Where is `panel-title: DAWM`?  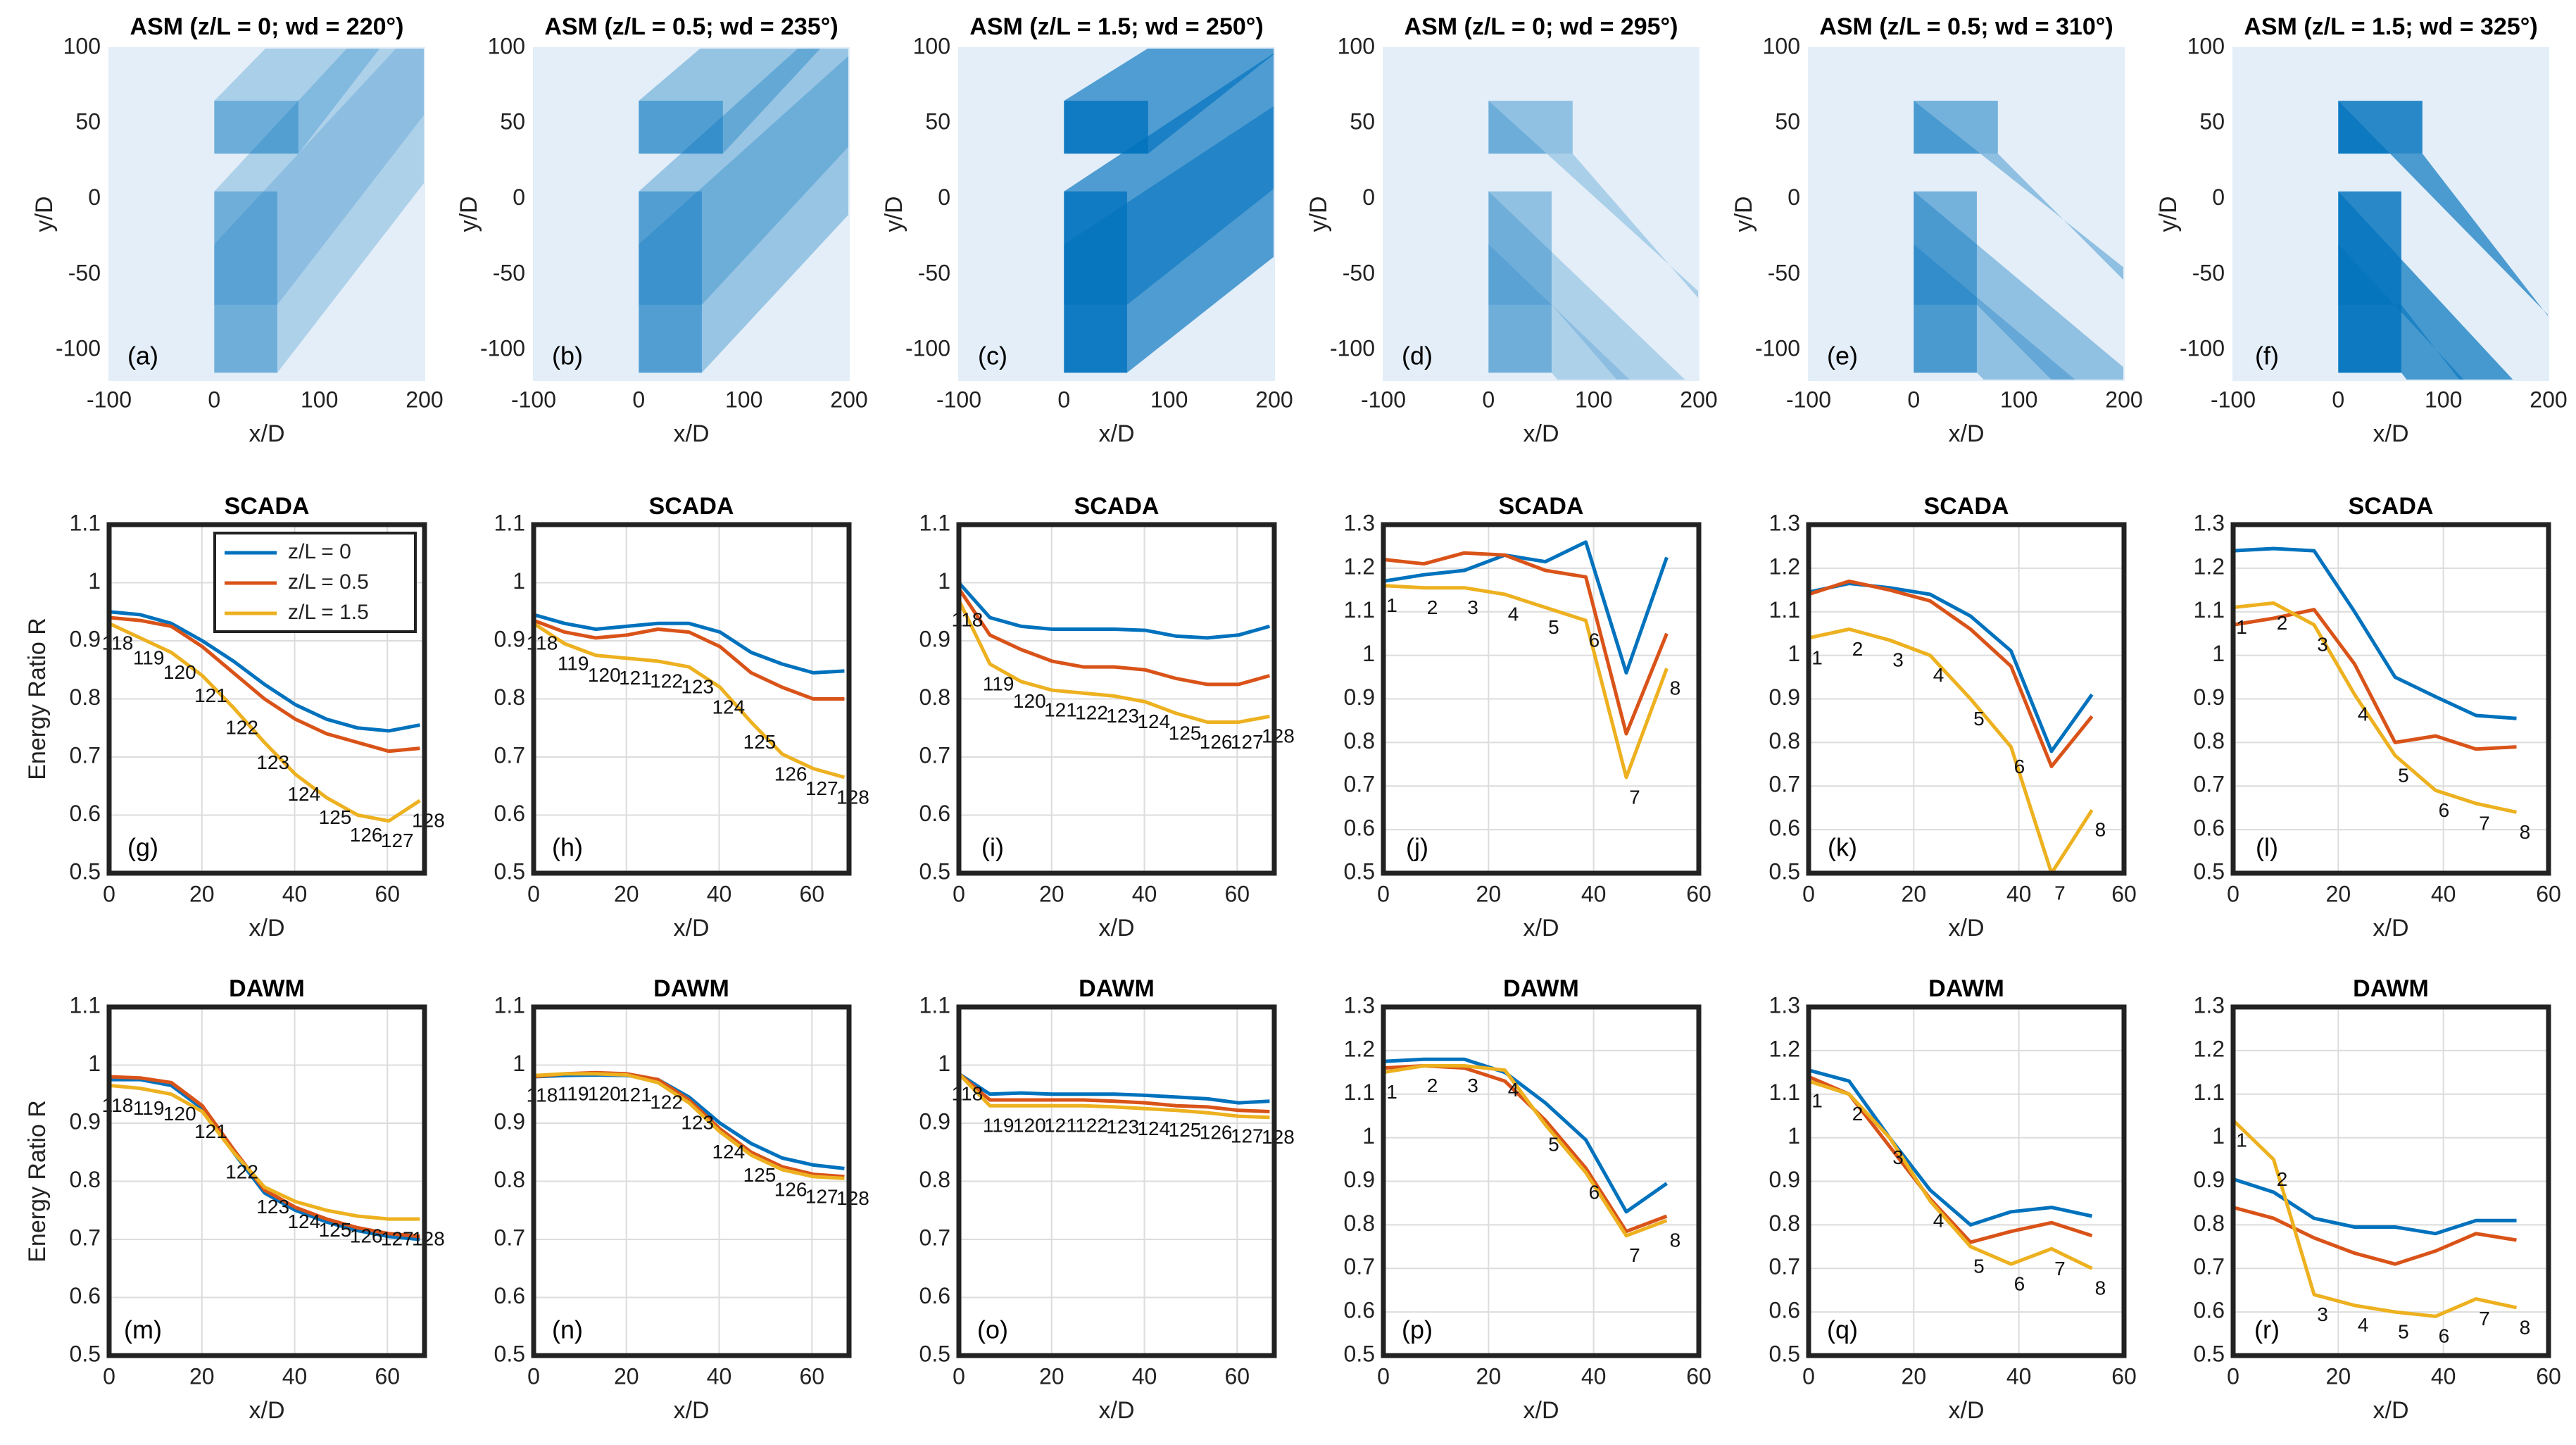
panel-title: DAWM is located at coordinates (1541, 989).